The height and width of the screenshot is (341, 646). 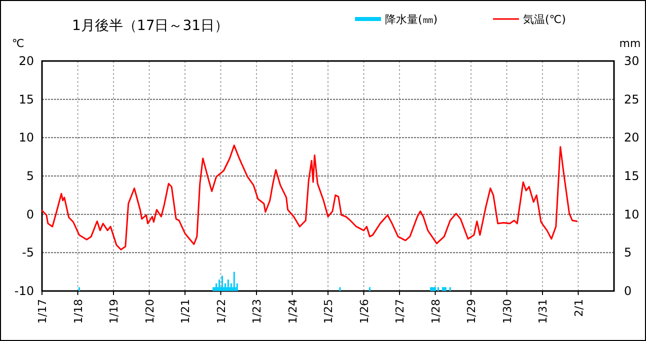 I want to click on x-tick-label: 1/22, so click(x=221, y=311).